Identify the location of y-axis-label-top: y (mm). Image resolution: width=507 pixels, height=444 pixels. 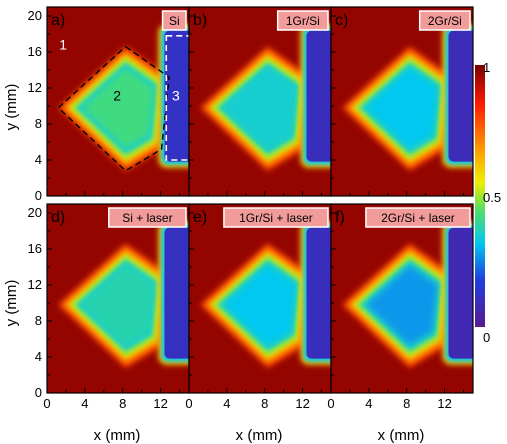
(11, 107).